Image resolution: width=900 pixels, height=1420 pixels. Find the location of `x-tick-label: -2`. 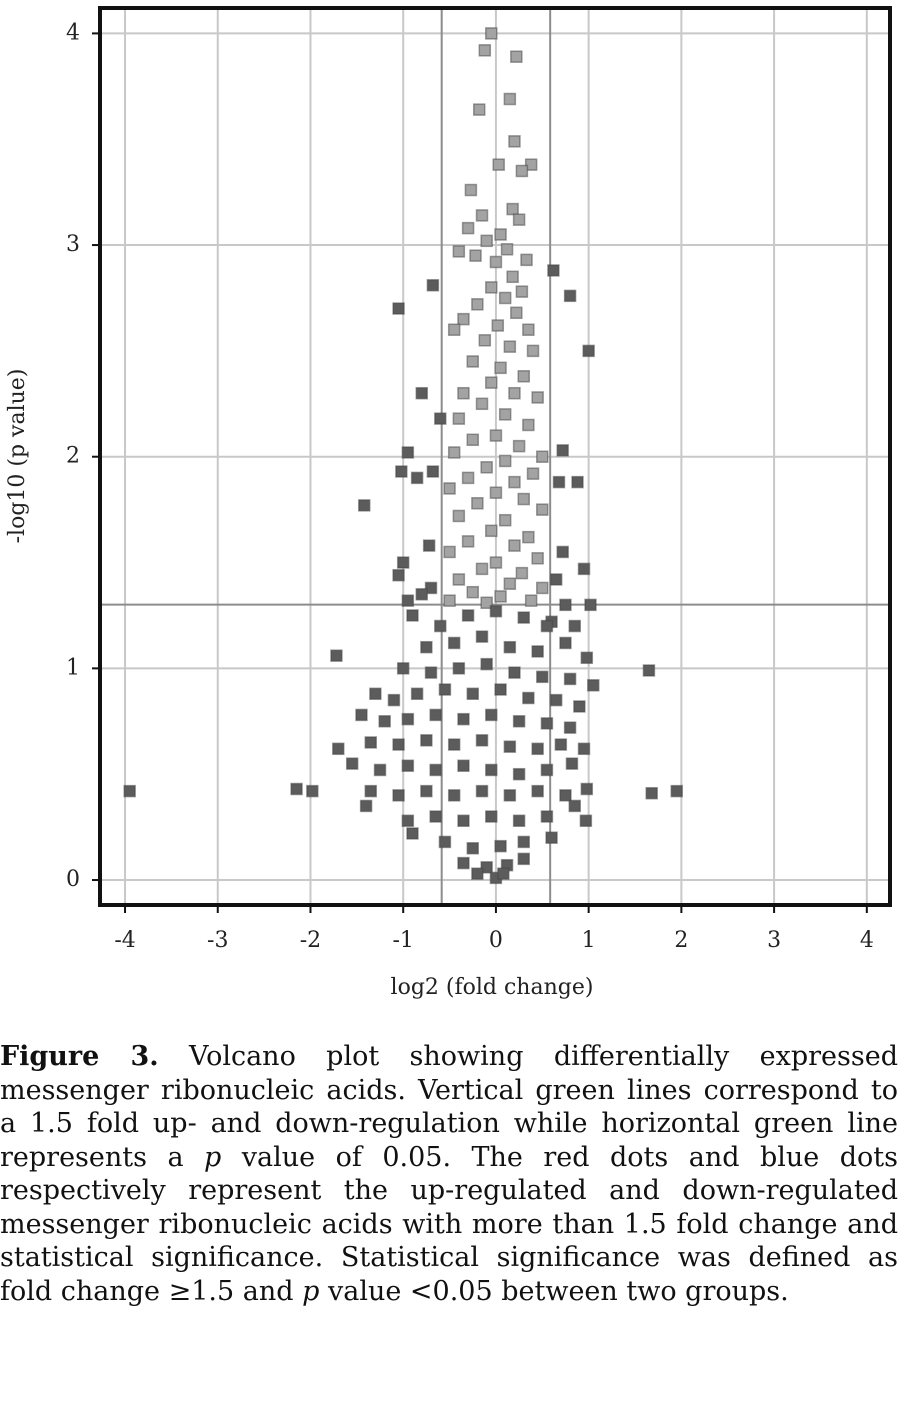

x-tick-label: -2 is located at coordinates (310, 940).